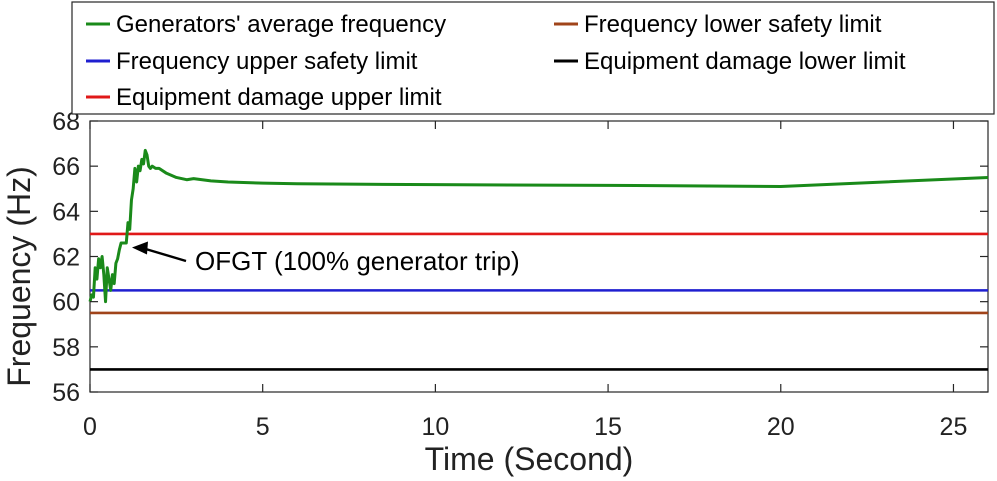  I want to click on y-tick-label-5: 66, so click(66, 167).